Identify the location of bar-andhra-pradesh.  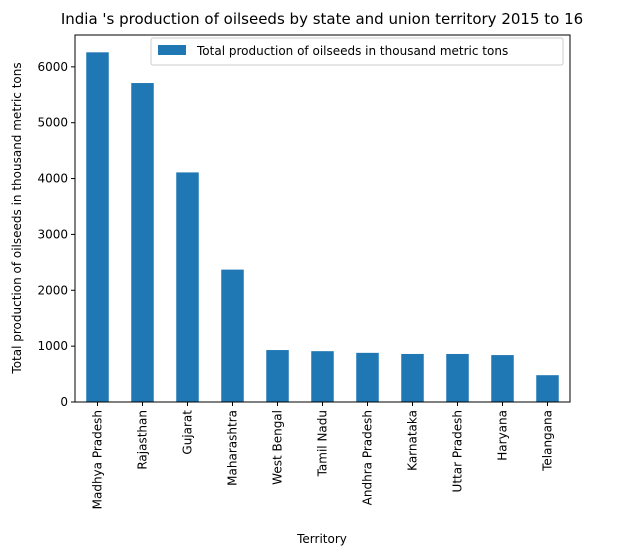
(367, 377).